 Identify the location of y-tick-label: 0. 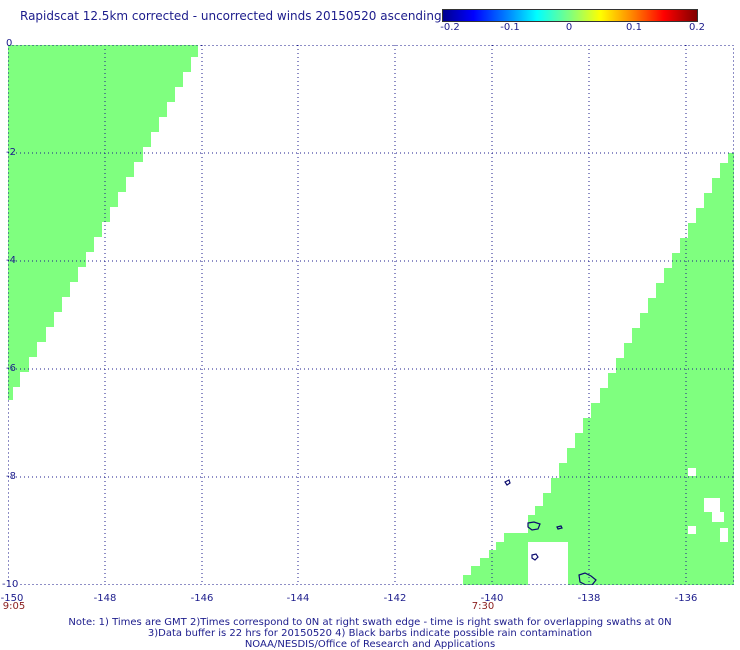
(9, 43).